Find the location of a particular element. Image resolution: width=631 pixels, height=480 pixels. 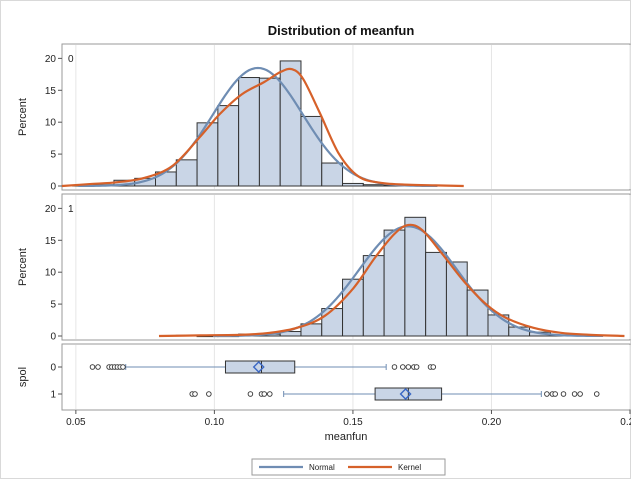

y-axis-label-panel-1: Percent is located at coordinates (23, 267).